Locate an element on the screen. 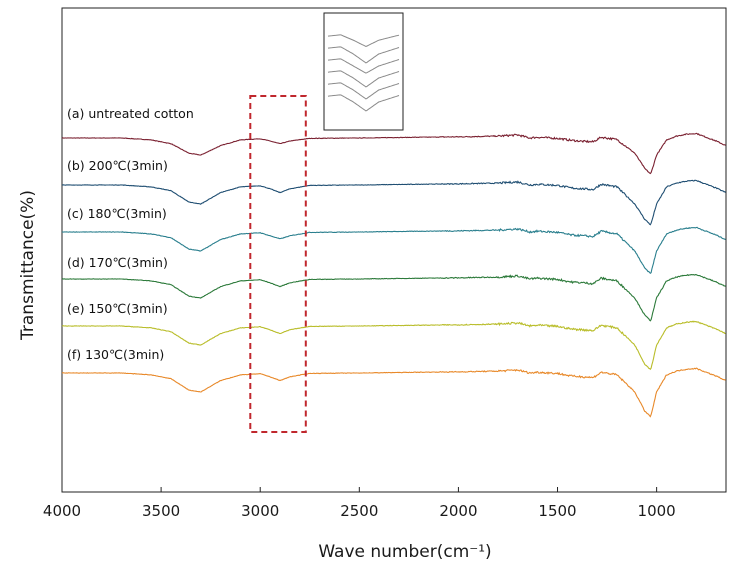  x-tick-label-3: 3000 is located at coordinates (260, 511).